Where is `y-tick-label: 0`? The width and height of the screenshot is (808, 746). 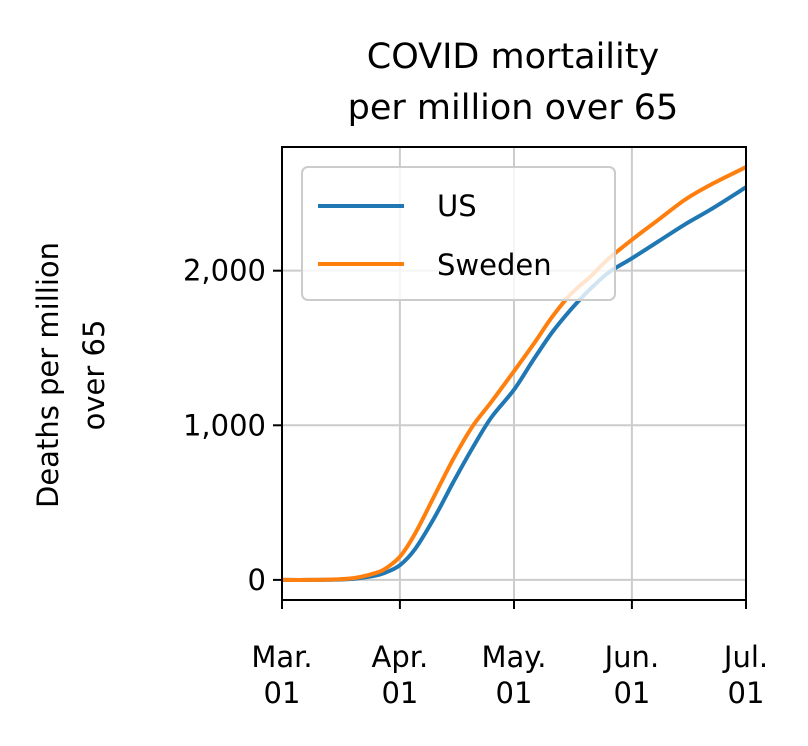 y-tick-label: 0 is located at coordinates (257, 580).